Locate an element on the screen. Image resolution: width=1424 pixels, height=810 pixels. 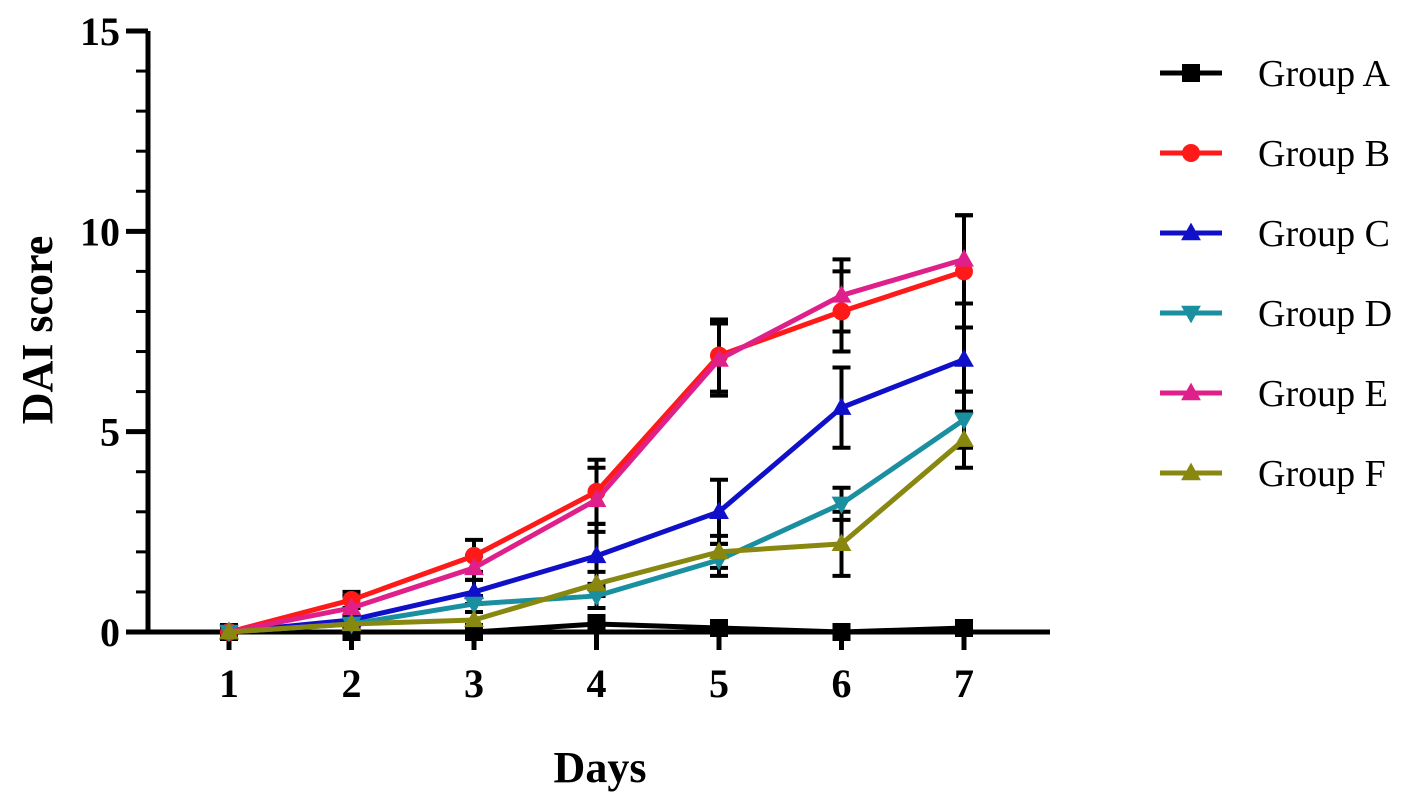
legend-item-group-f: Group F is located at coordinates (1273, 474).